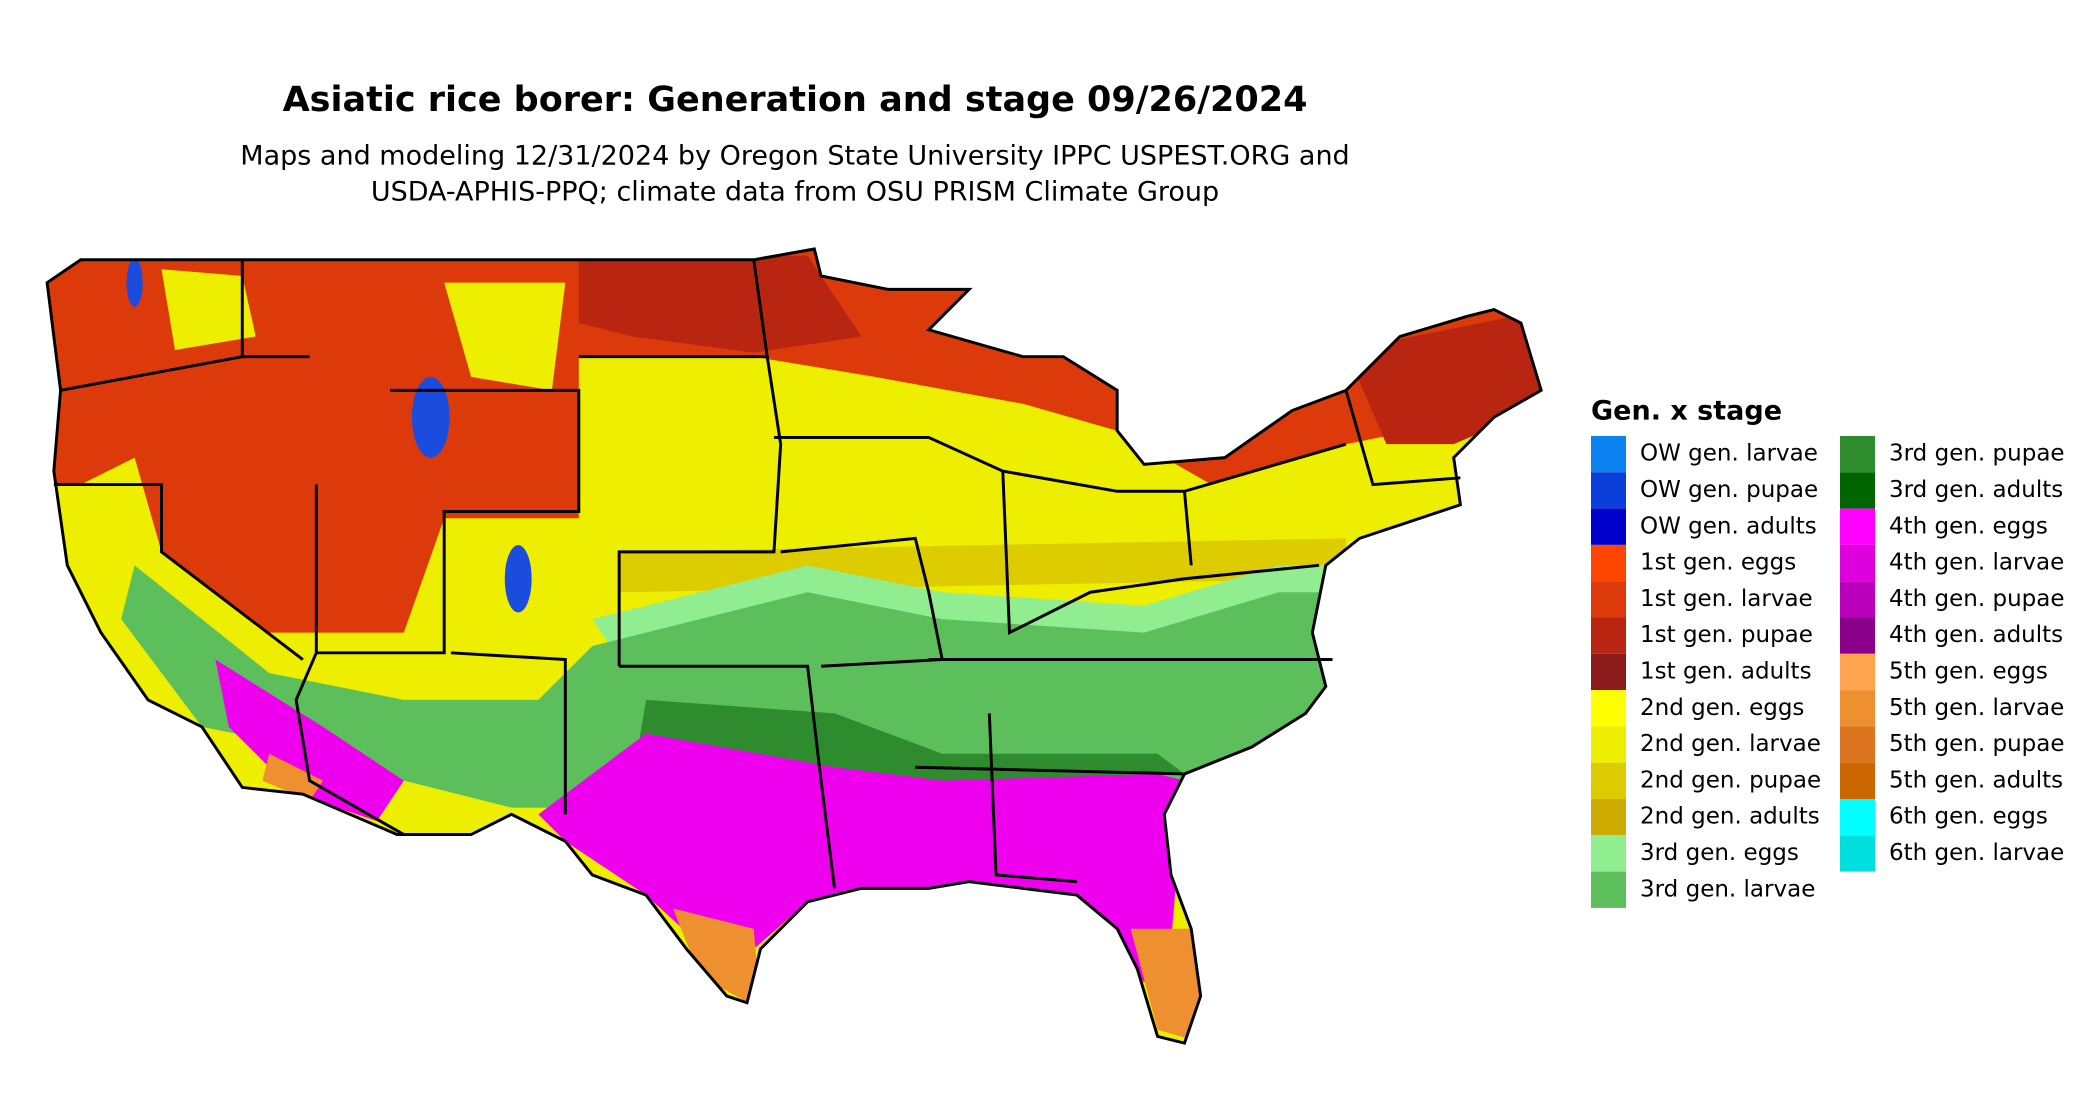  What do you see at coordinates (1726, 671) in the screenshot?
I see `legend-label: 1st gen. adults` at bounding box center [1726, 671].